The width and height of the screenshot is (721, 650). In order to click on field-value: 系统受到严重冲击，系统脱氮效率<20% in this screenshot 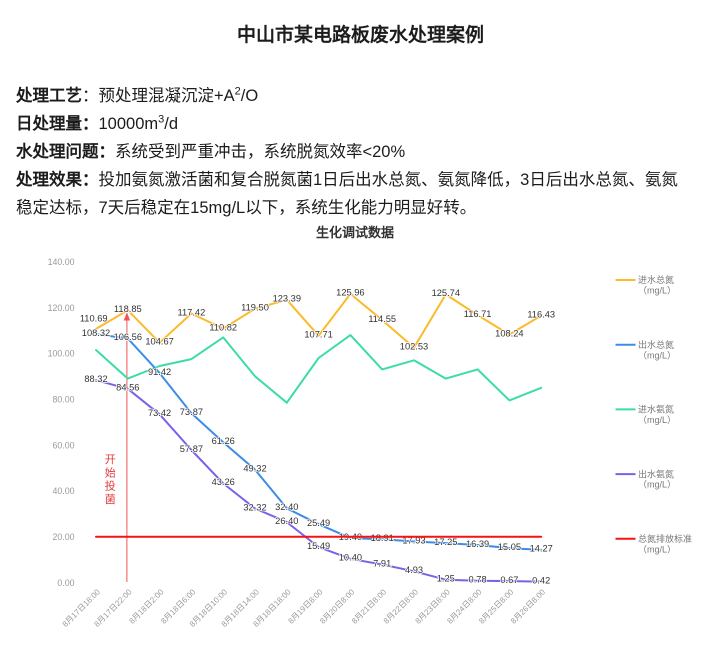, I will do `click(260, 152)`.